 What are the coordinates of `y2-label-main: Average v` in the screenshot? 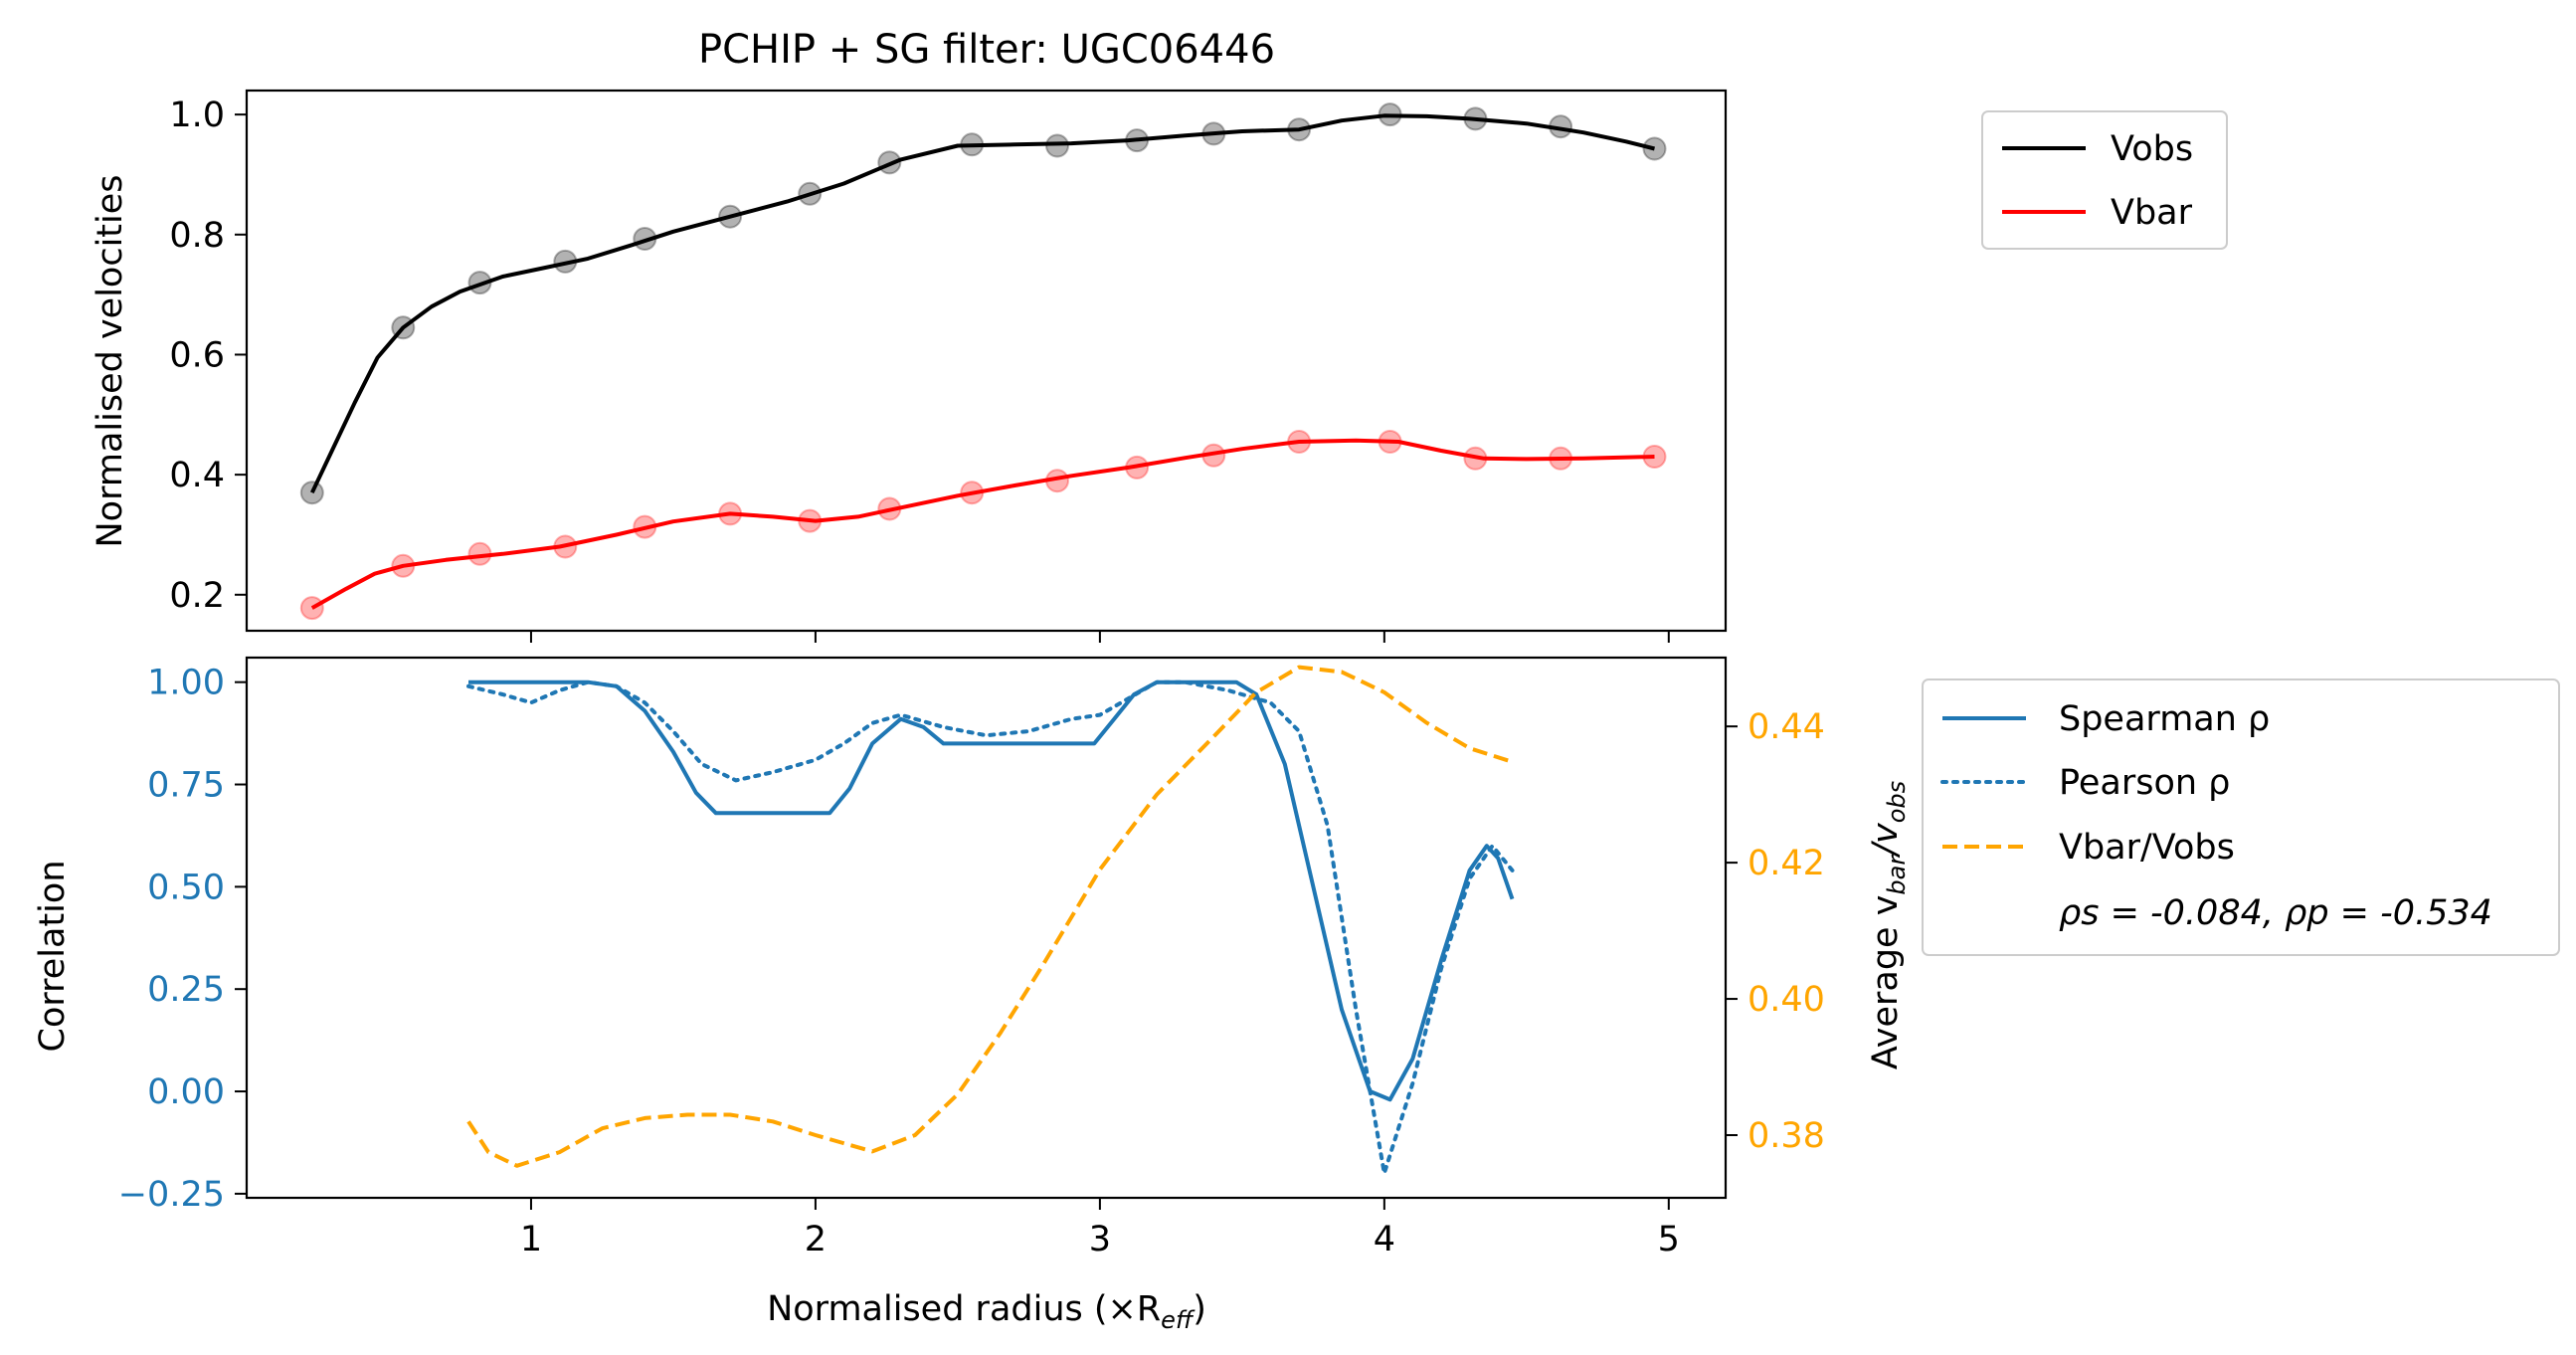 It's located at (1886, 982).